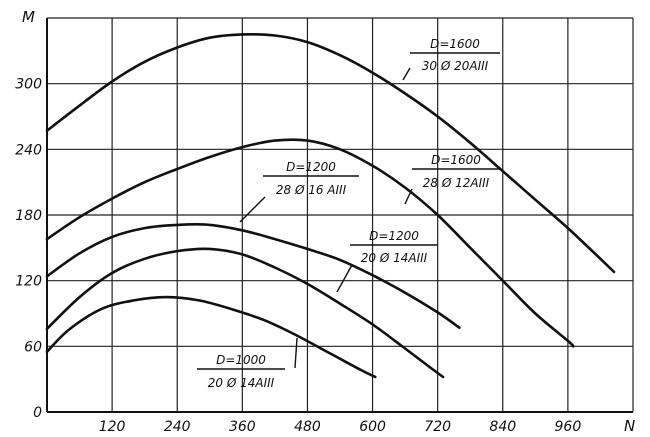  Describe the element at coordinates (28, 85) in the screenshot. I see `y-tick-label: 300` at that location.